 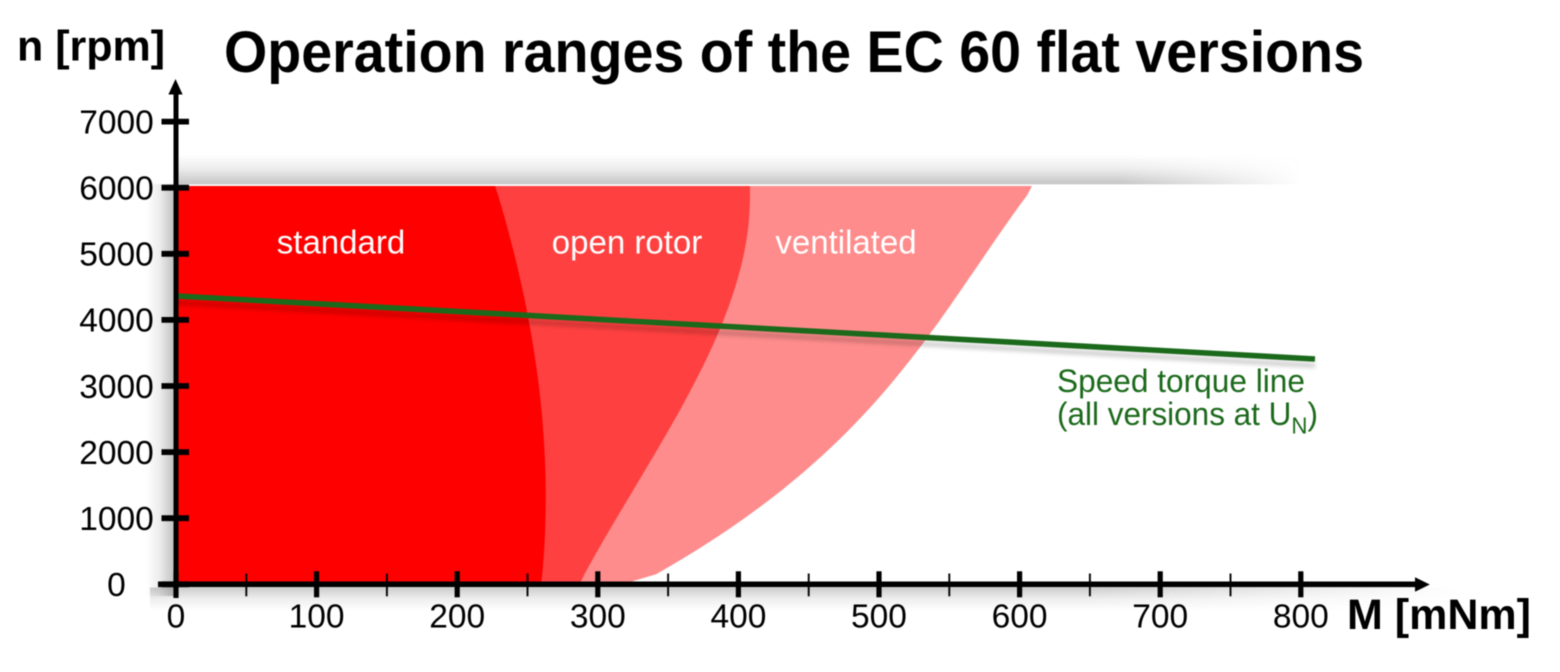 I want to click on svg-text: 600, so click(x=1020, y=617).